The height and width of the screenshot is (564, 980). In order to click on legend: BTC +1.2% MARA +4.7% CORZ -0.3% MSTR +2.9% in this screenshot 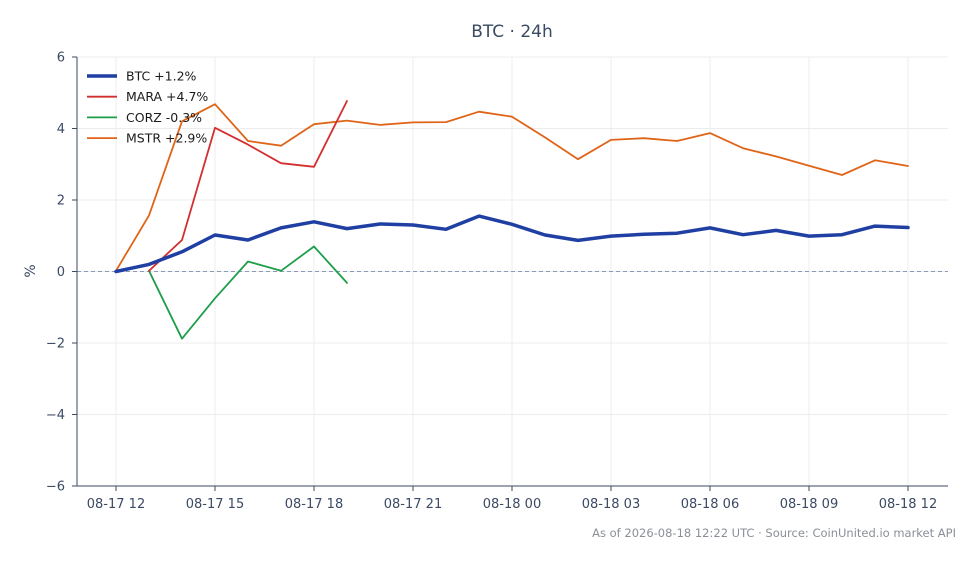, I will do `click(147, 107)`.